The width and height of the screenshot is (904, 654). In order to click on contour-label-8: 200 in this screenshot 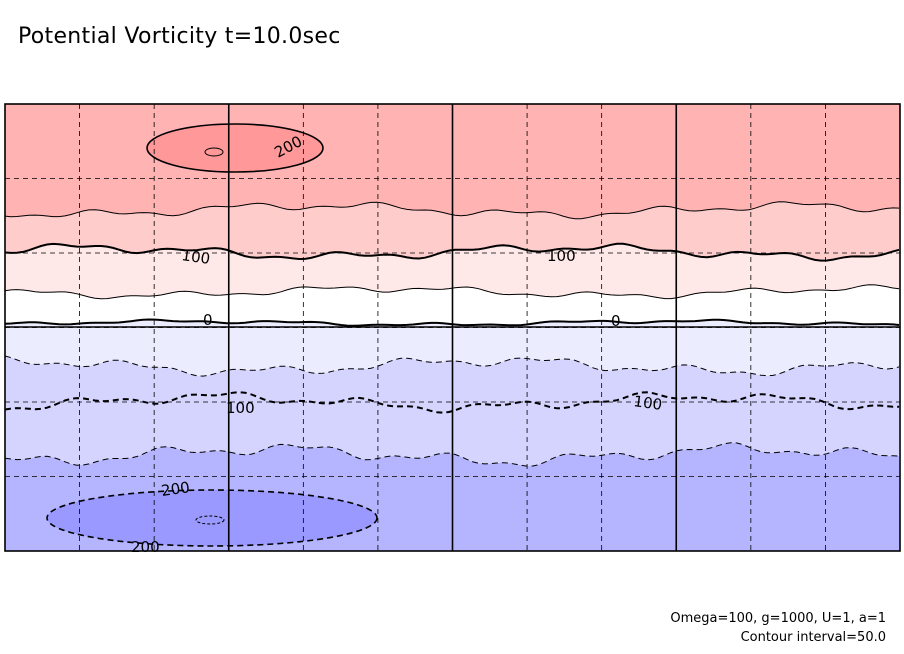, I will do `click(145, 547)`.